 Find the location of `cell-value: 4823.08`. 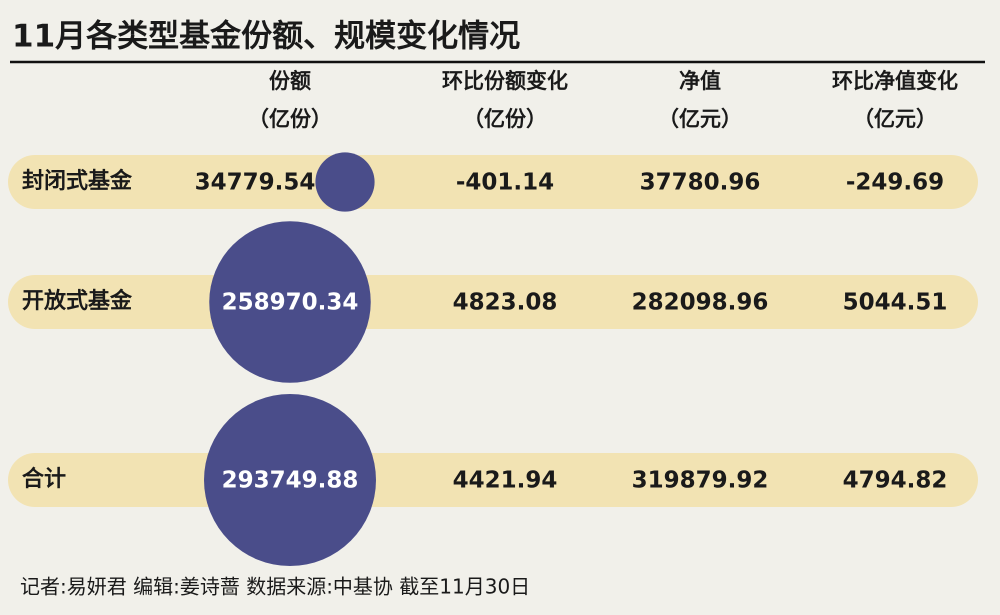

cell-value: 4823.08 is located at coordinates (505, 303).